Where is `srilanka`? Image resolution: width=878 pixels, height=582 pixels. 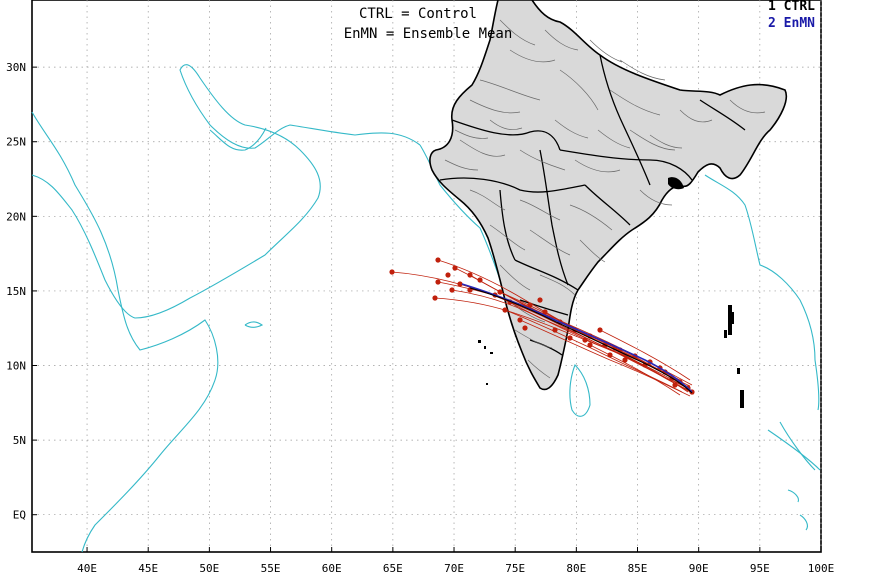 srilanka is located at coordinates (580, 390).